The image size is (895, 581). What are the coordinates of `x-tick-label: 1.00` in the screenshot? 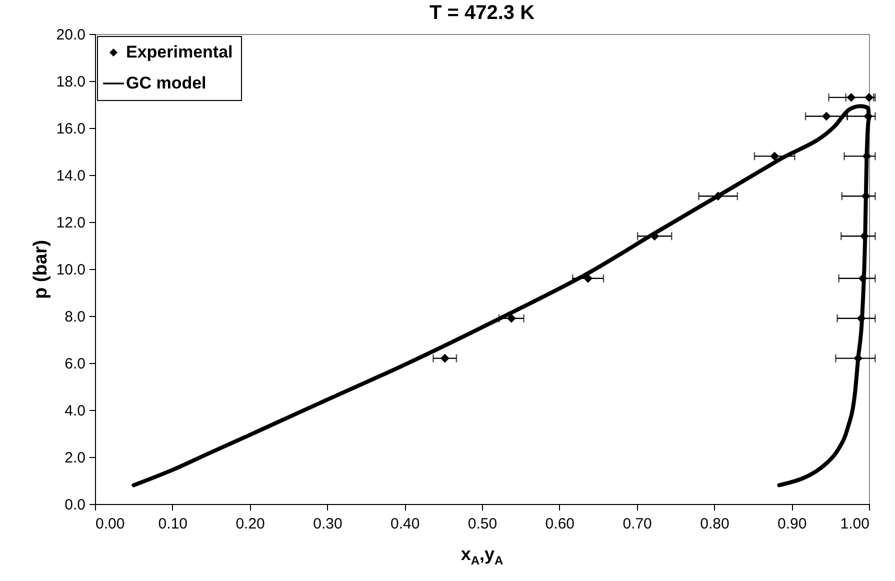 It's located at (855, 524).